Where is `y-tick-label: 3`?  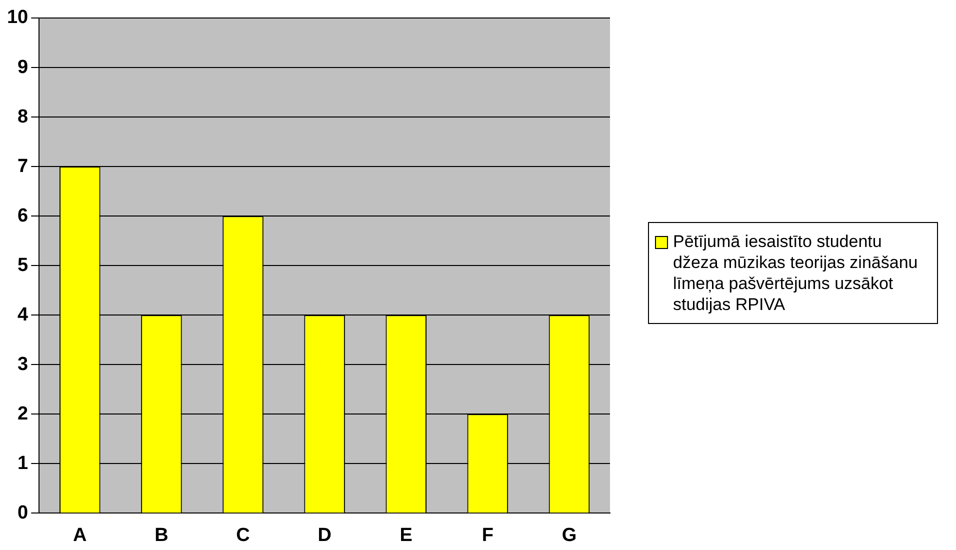 y-tick-label: 3 is located at coordinates (23, 364).